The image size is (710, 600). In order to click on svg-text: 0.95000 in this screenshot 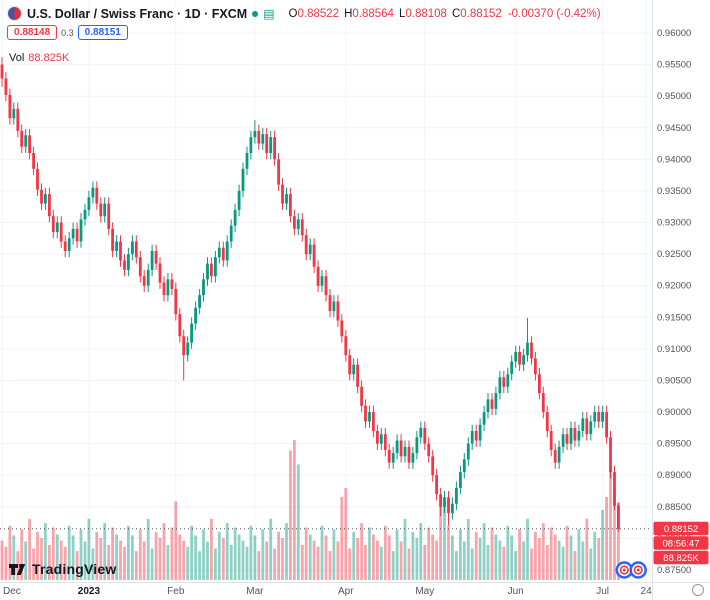, I will do `click(674, 96)`.